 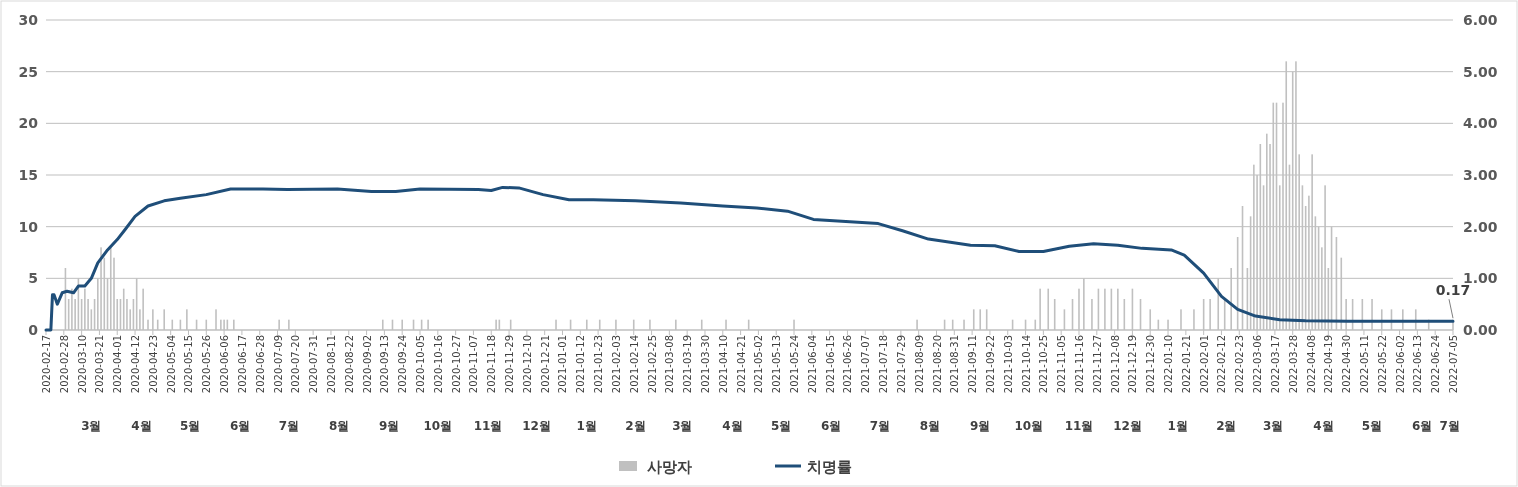 I want to click on x-tick-label: 2021-07-07, so click(x=866, y=364).